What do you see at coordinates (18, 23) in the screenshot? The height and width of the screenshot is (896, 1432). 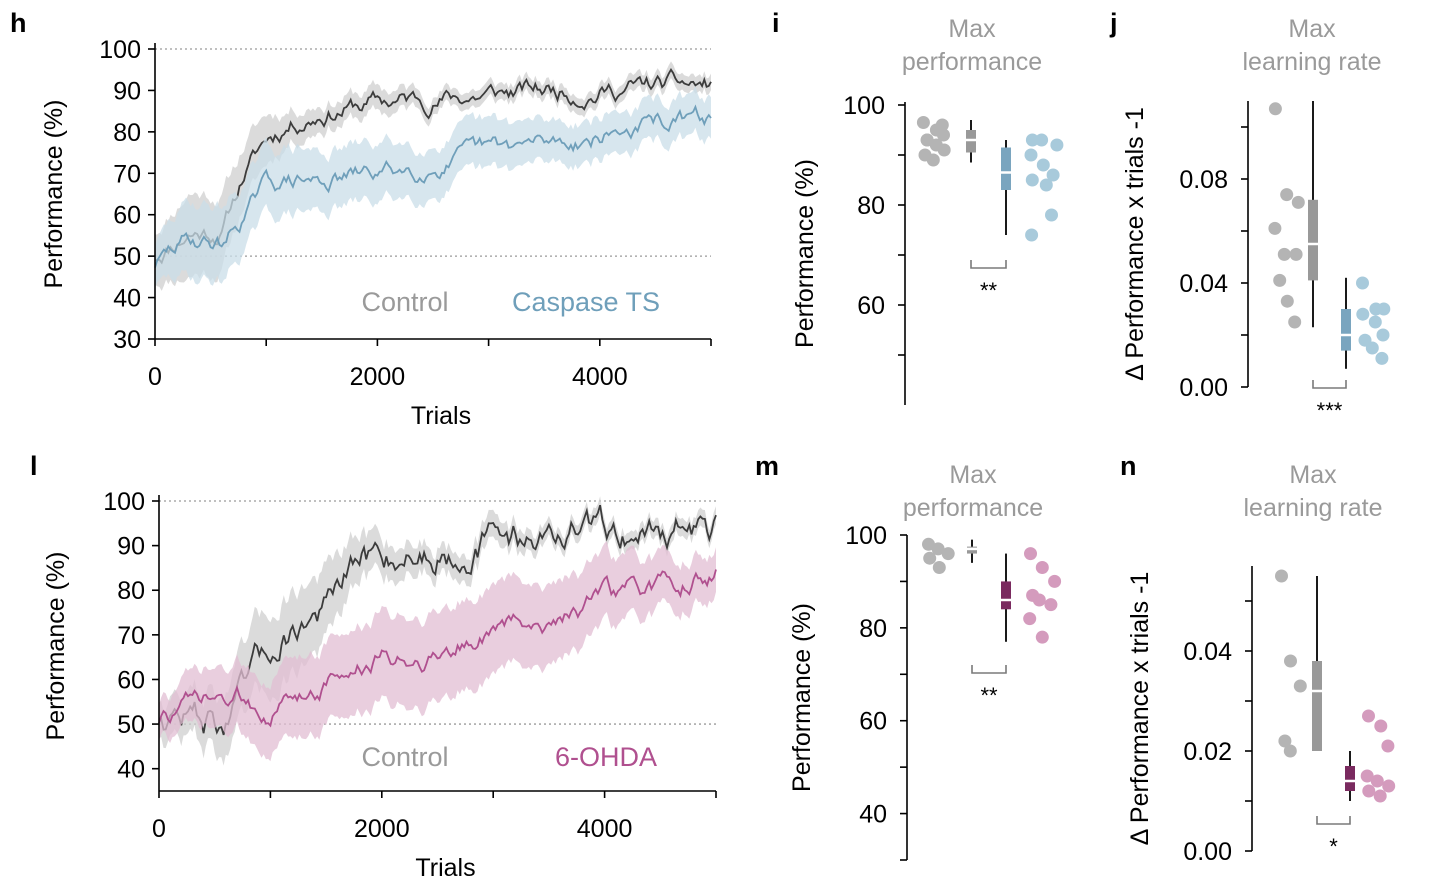 I see `panel-letter: h` at bounding box center [18, 23].